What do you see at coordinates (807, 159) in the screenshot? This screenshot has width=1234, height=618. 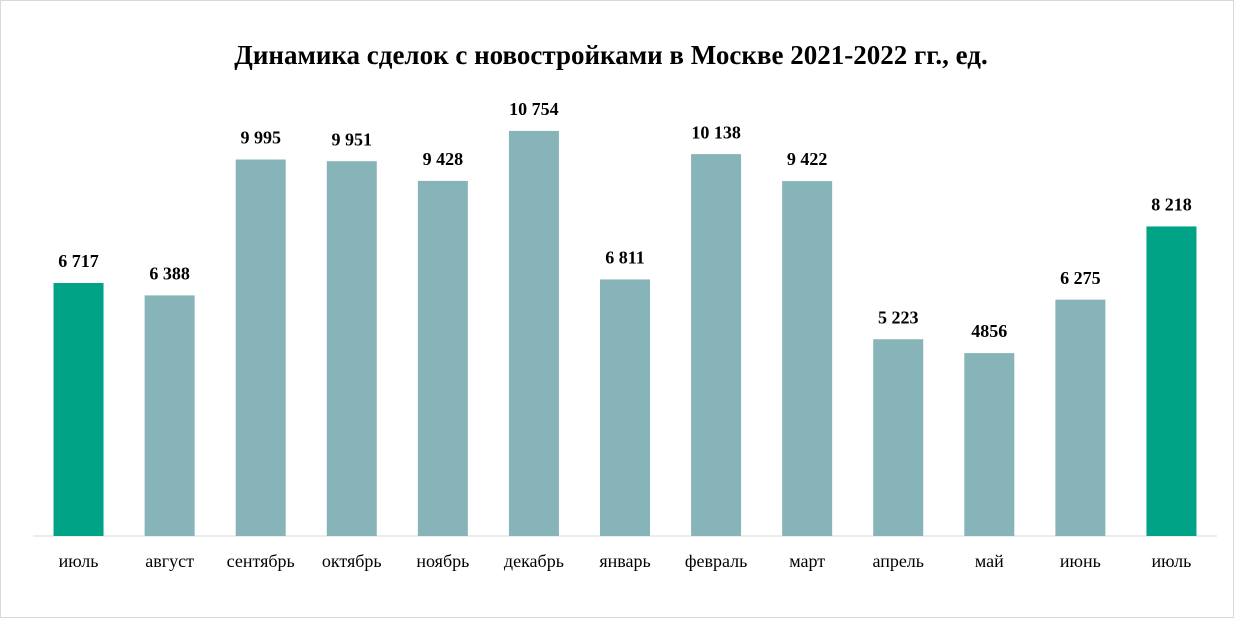 I see `value-label: 9 422` at bounding box center [807, 159].